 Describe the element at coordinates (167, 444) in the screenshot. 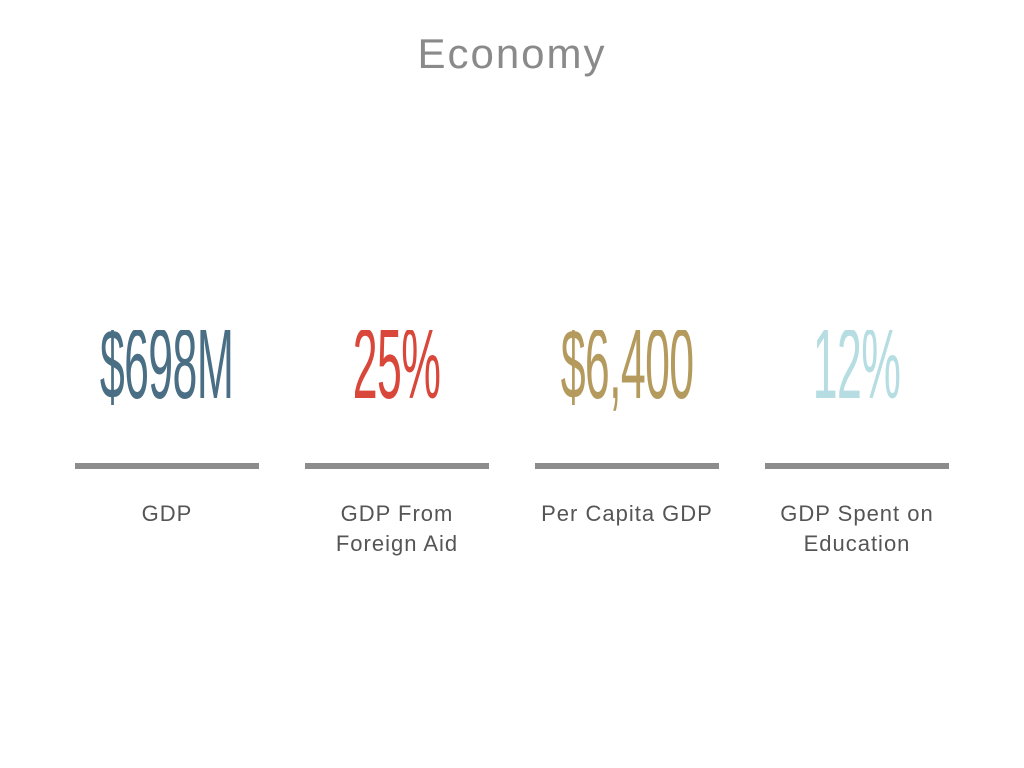

I see `stat-gdp: $698M GDP` at that location.